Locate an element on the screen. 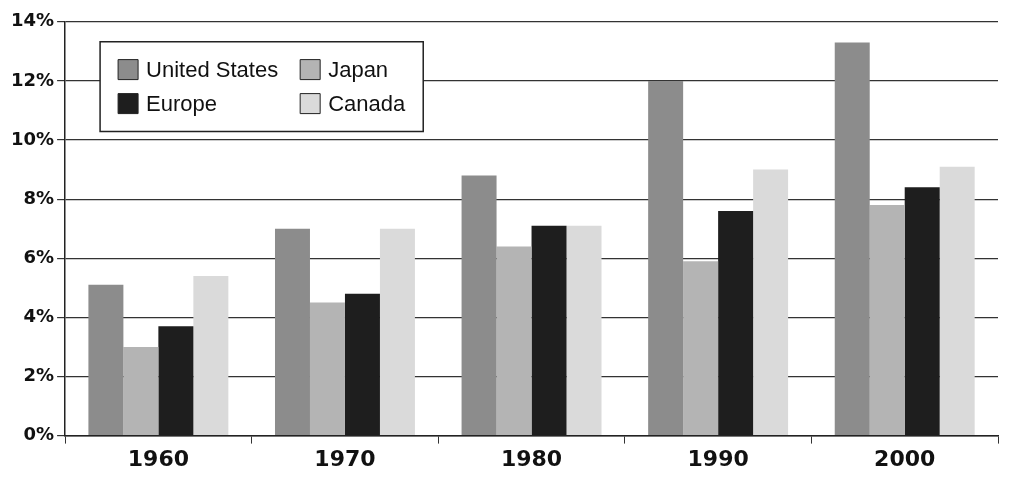 This screenshot has height=484, width=1016. x-tick-label: 1980 is located at coordinates (531, 458).